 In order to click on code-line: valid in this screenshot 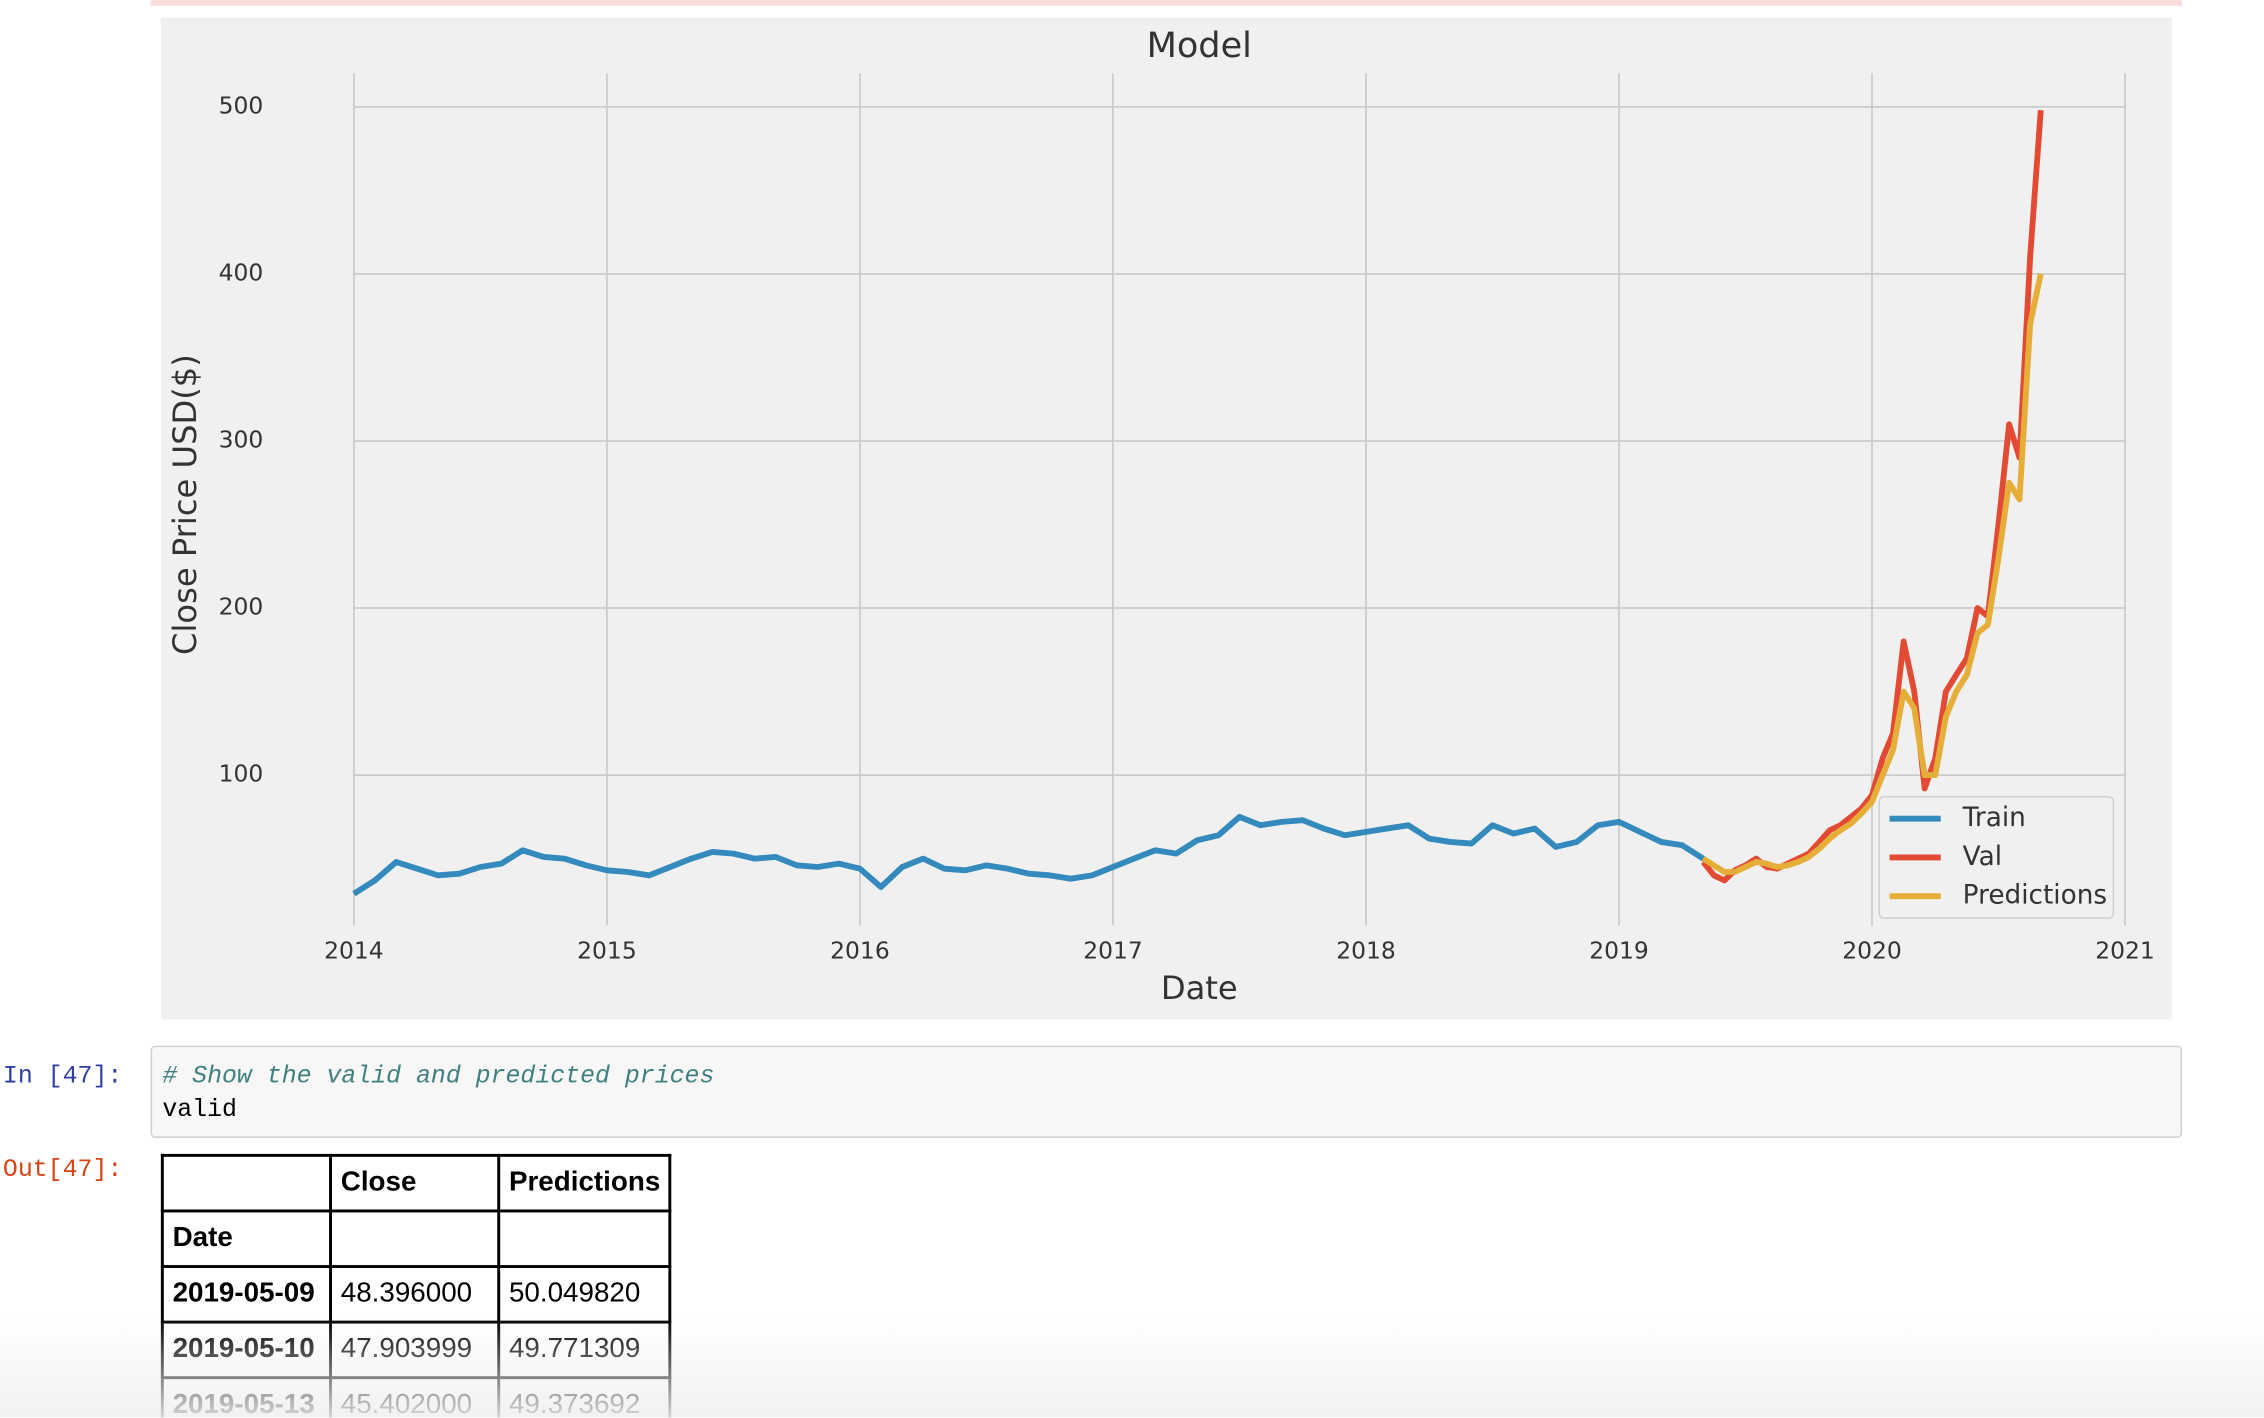, I will do `click(199, 1110)`.